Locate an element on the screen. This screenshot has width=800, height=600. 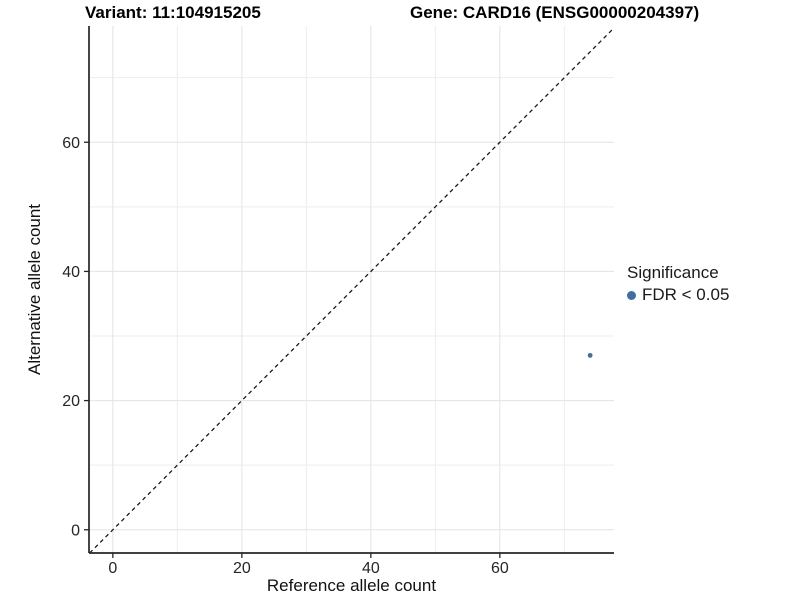
legend-title: Significance is located at coordinates (673, 272).